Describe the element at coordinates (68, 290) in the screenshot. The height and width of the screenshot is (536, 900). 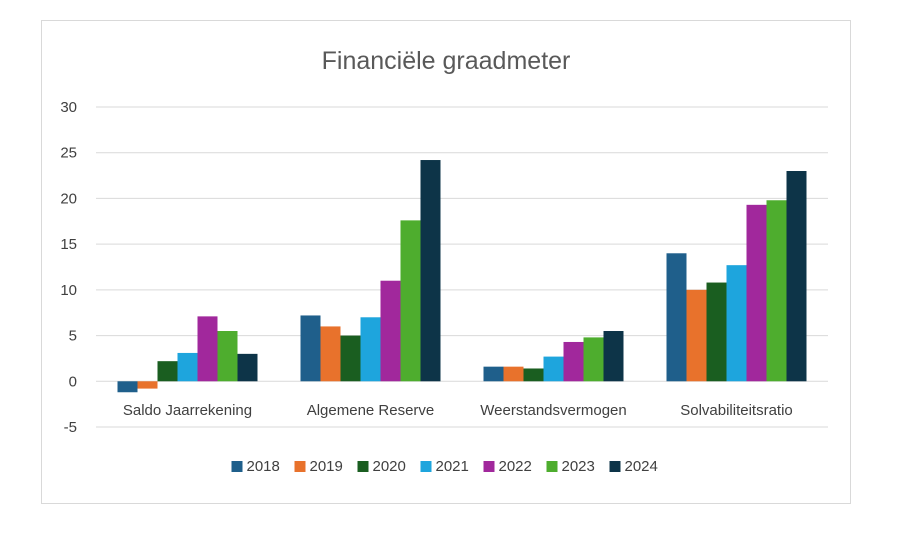
I see `y-tick-label: 10` at that location.